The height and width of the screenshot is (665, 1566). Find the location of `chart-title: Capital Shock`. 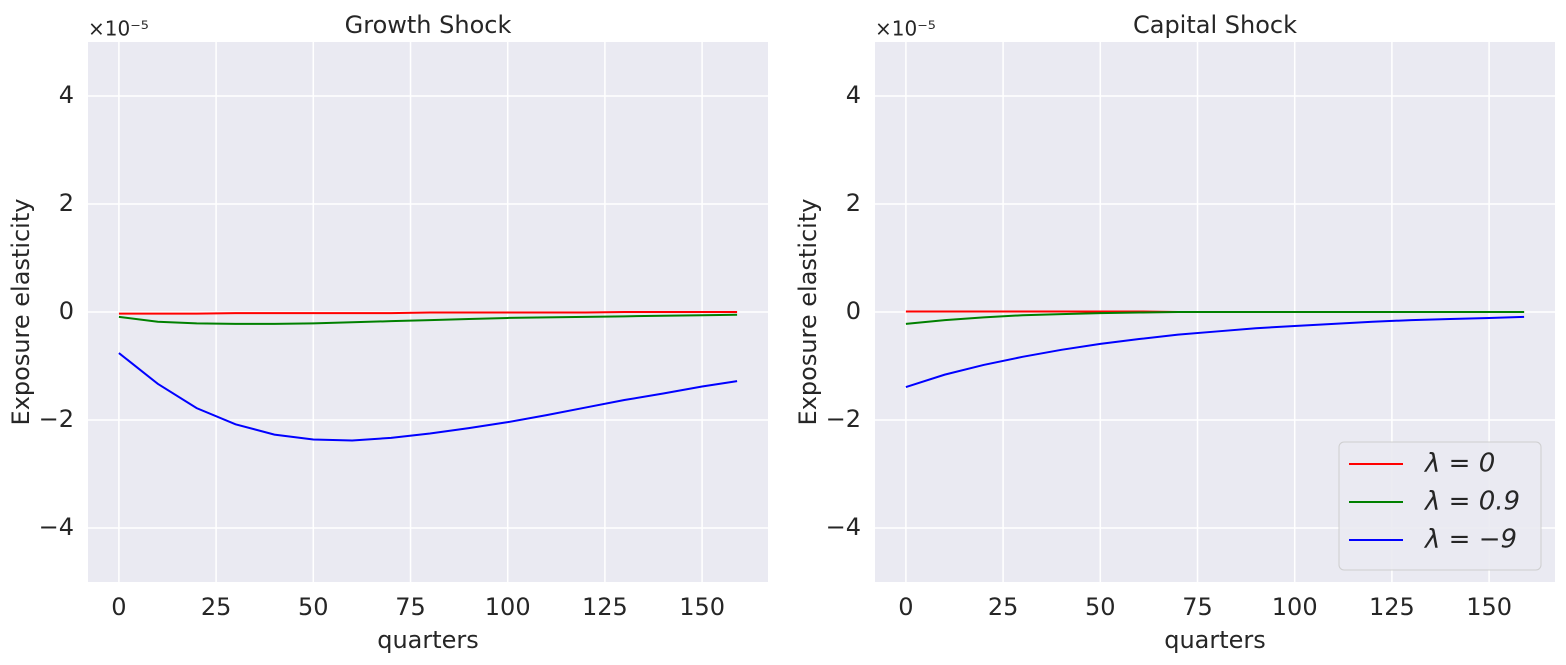

chart-title: Capital Shock is located at coordinates (1215, 25).